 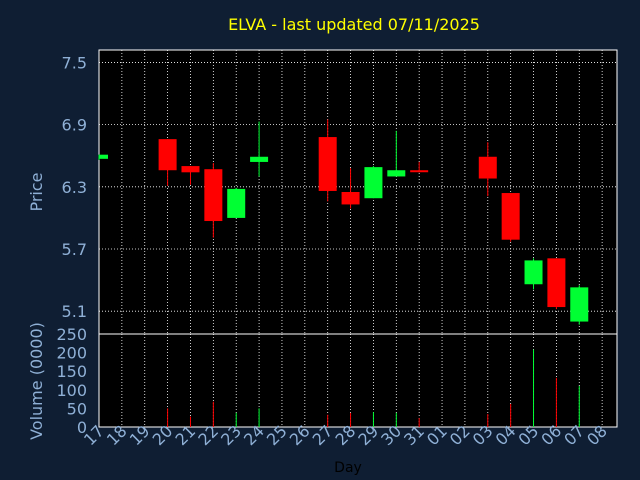 What do you see at coordinates (36, 381) in the screenshot?
I see `volume-axis-label: Volume (0000)` at bounding box center [36, 381].